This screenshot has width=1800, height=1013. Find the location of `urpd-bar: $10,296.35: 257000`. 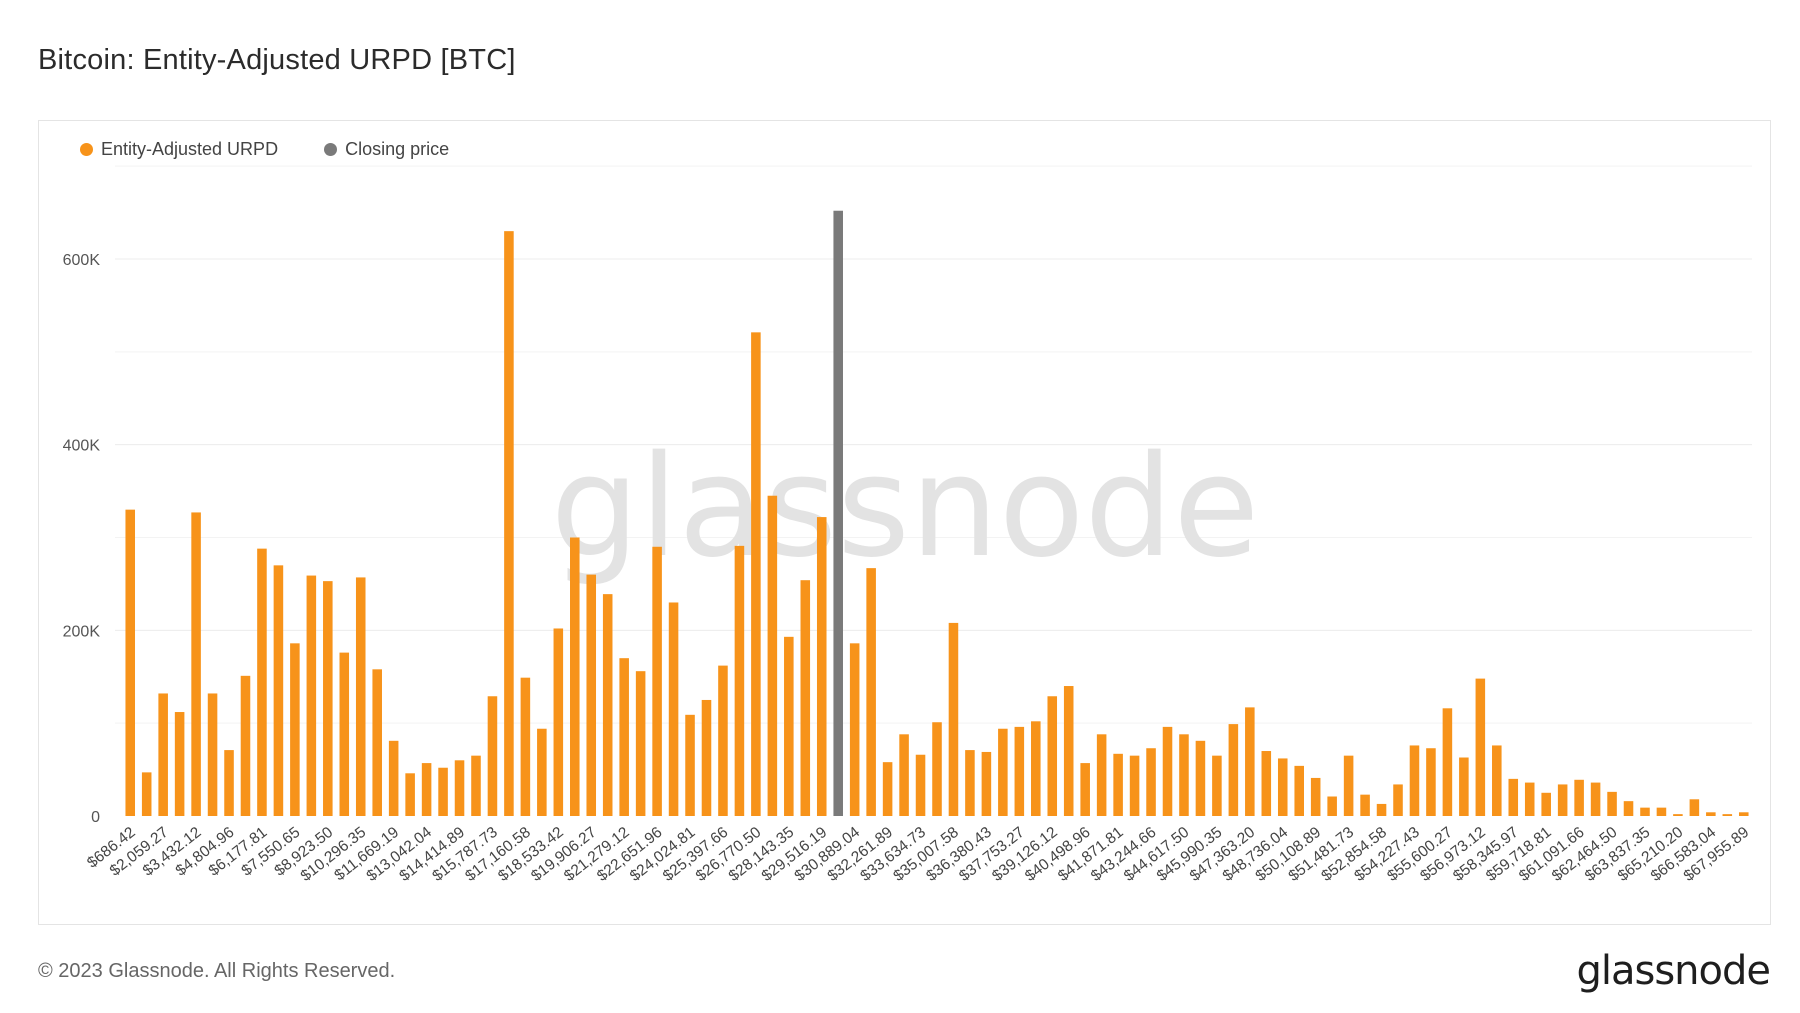

urpd-bar: $10,296.35: 257000 is located at coordinates (360, 696).